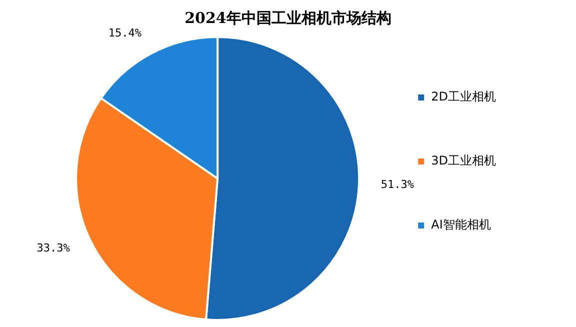 Image resolution: width=576 pixels, height=327 pixels. Describe the element at coordinates (125, 33) in the screenshot. I see `data-label: 15.4%` at that location.